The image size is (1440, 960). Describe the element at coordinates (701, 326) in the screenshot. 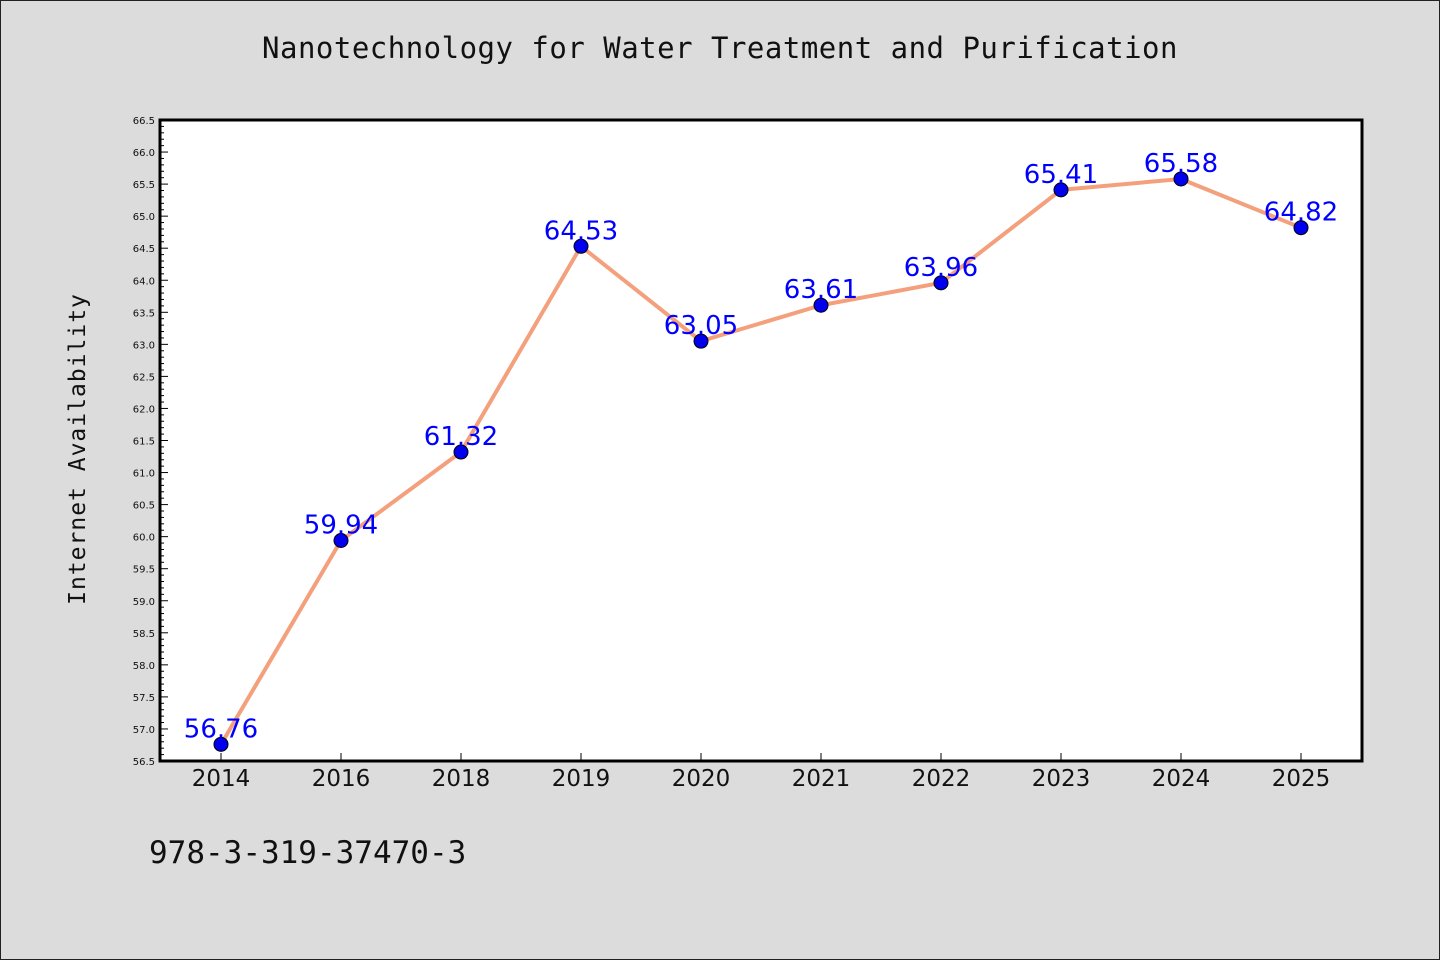

I see `data-label: 63.05` at that location.